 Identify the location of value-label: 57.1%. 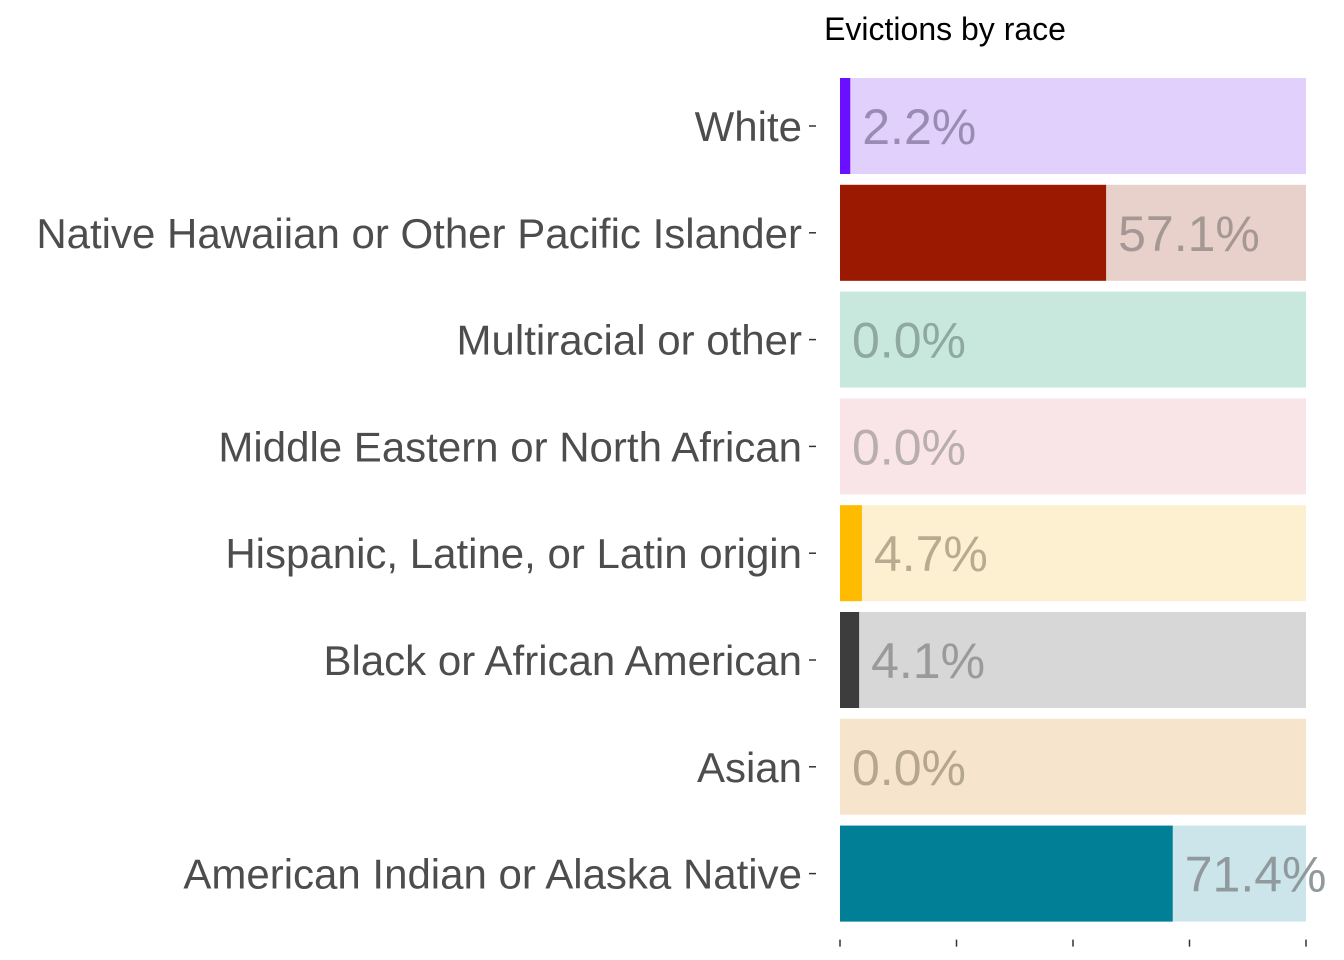
(1189, 234).